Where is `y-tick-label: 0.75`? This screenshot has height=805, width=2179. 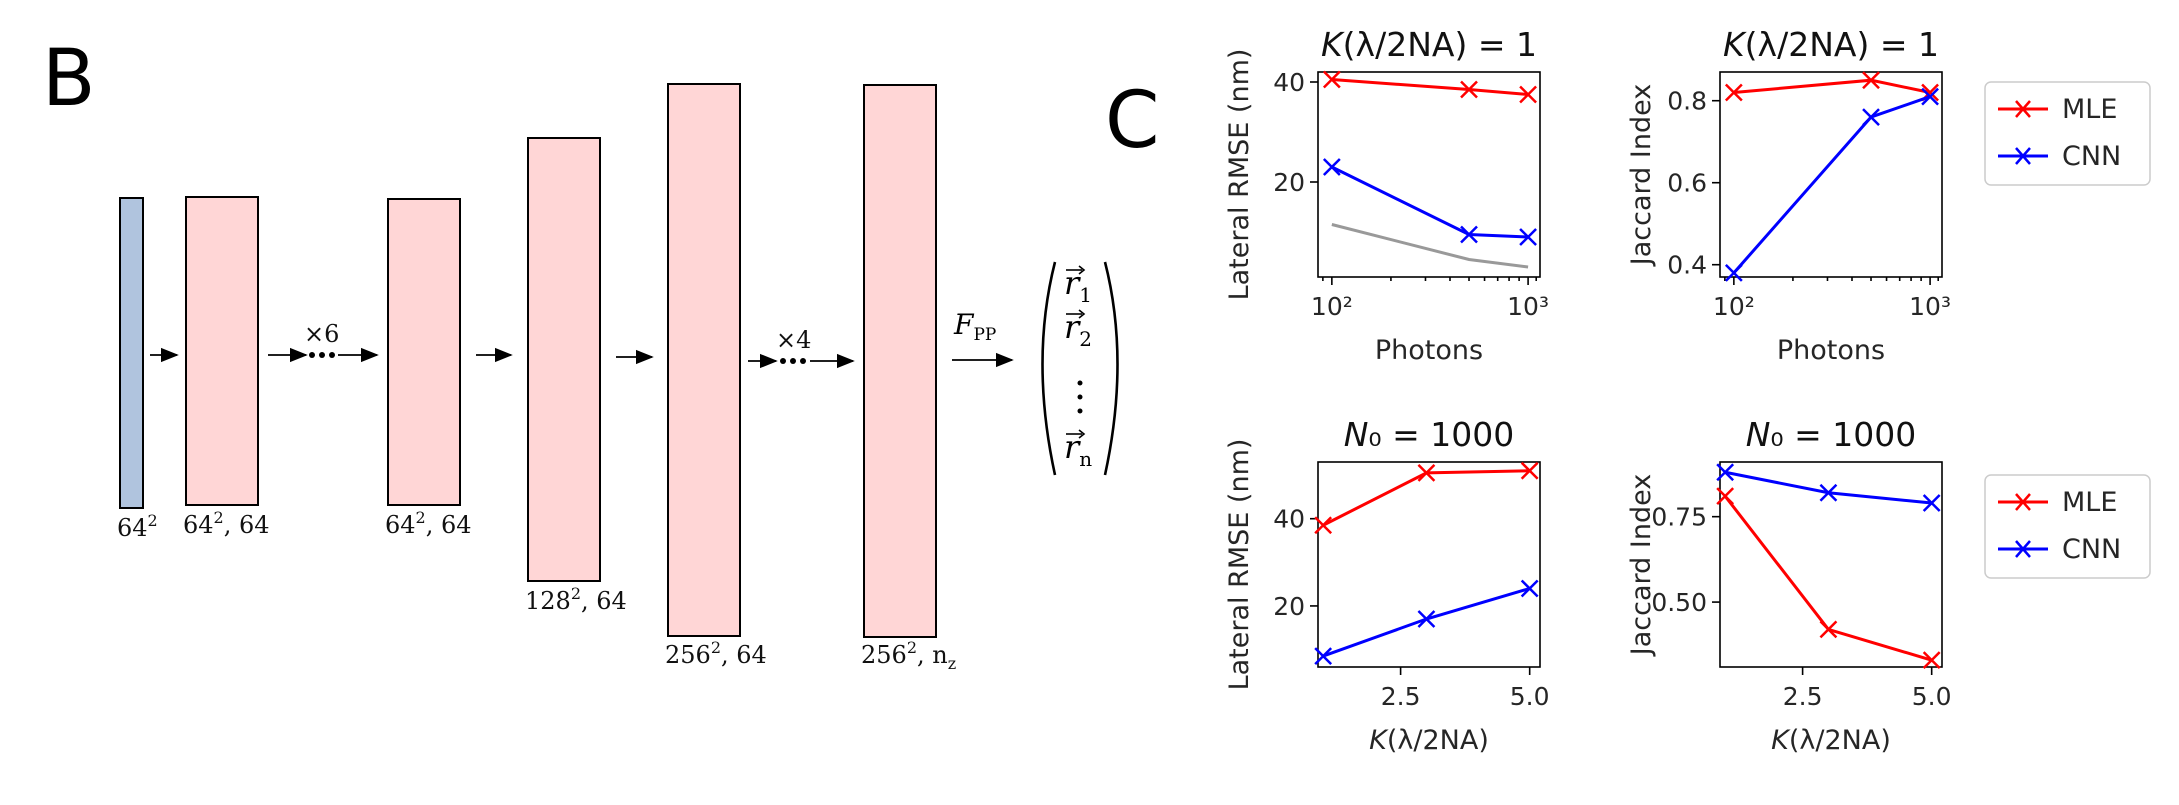 y-tick-label: 0.75 is located at coordinates (1679, 517).